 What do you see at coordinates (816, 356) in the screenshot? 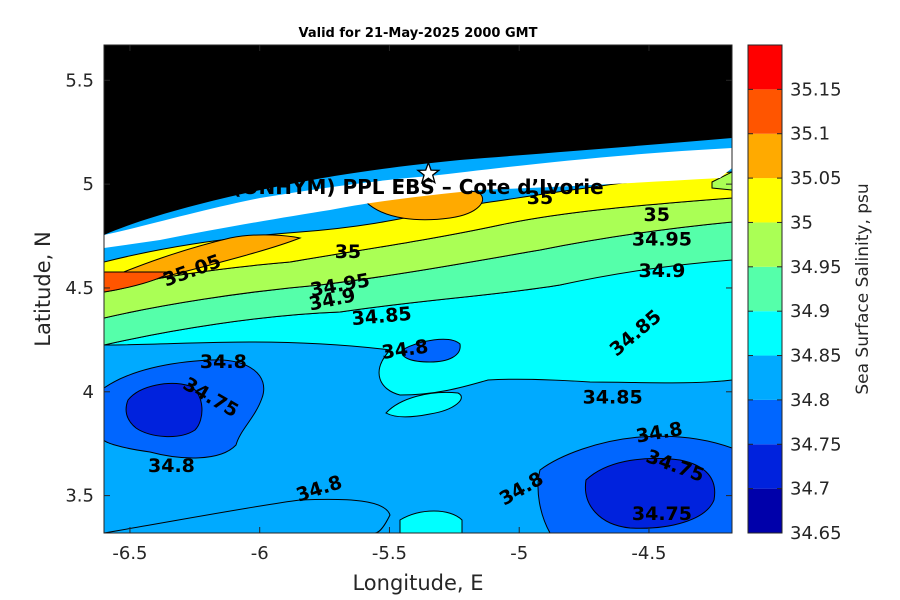
I see `colorbar-tick-label: 34.85` at bounding box center [816, 356].